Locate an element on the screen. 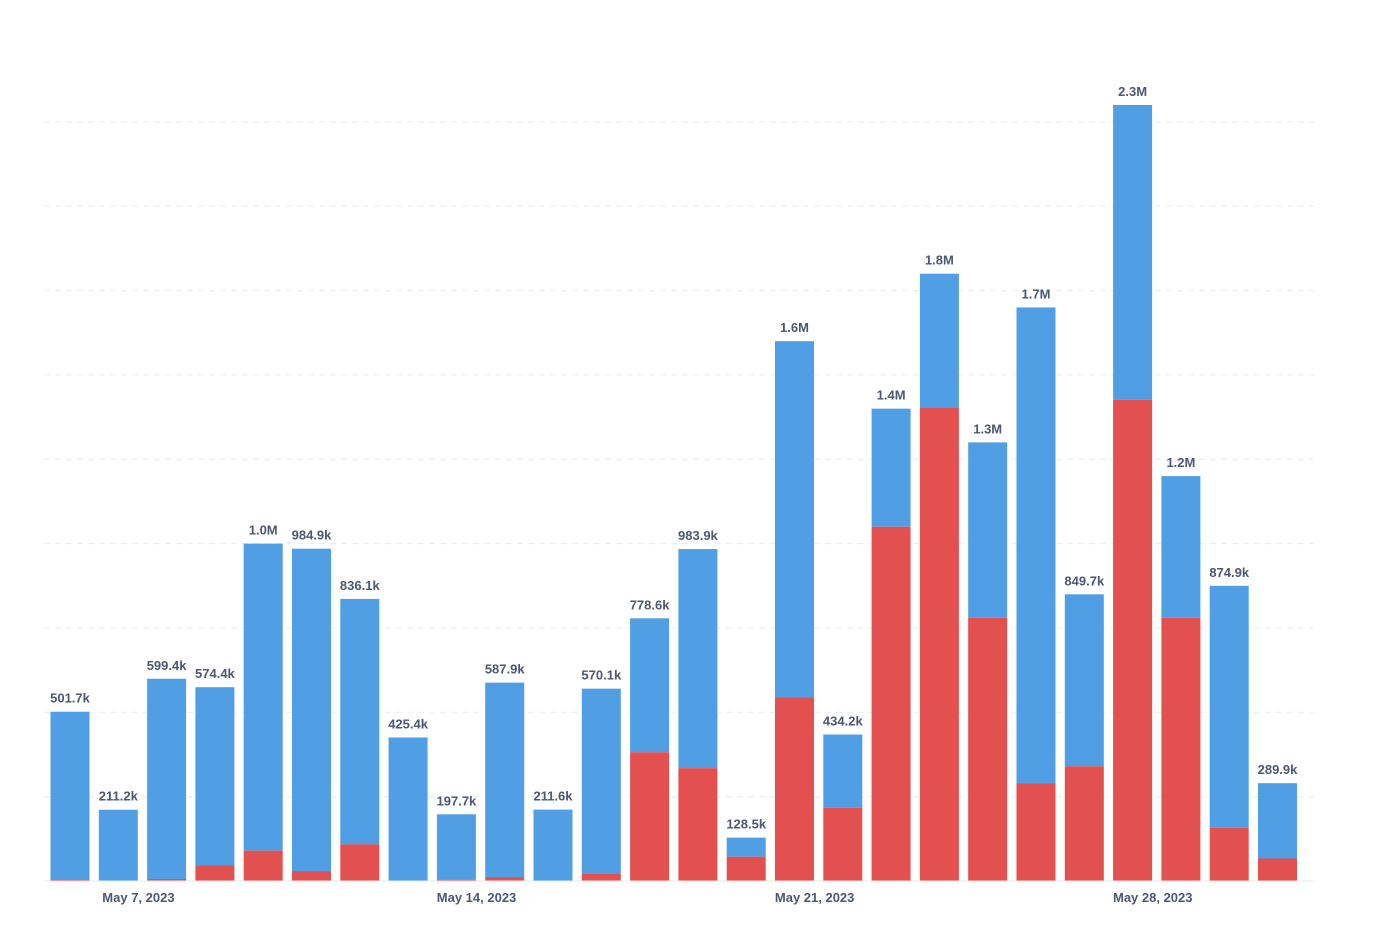 This screenshot has height=931, width=1374. bar-total-label: 211.6k is located at coordinates (553, 796).